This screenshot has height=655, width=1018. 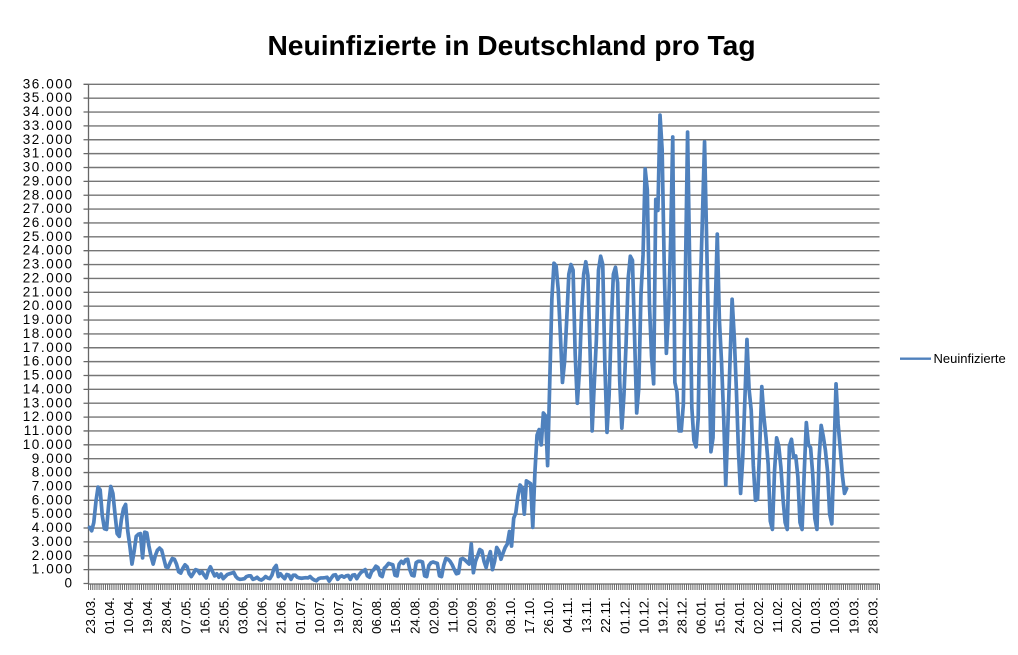 What do you see at coordinates (796, 615) in the screenshot?
I see `svg-text: 20.02.` at bounding box center [796, 615].